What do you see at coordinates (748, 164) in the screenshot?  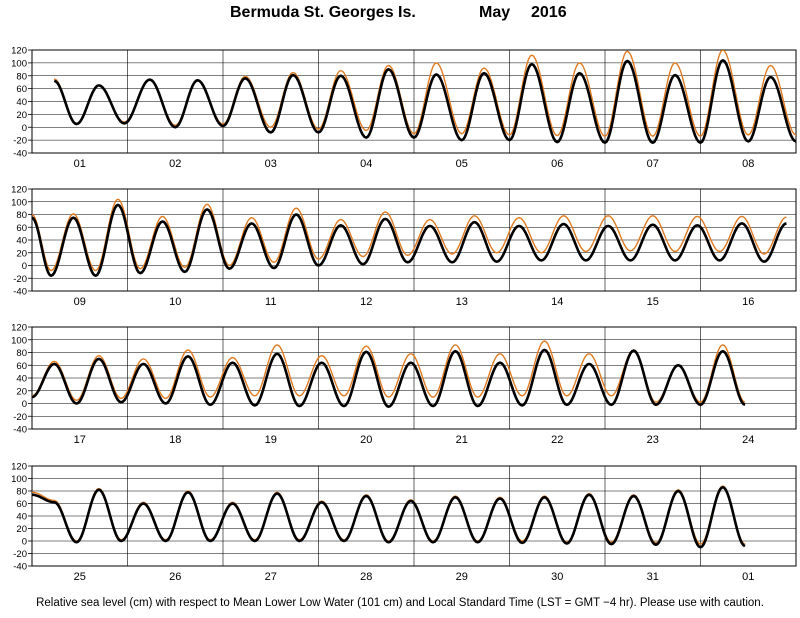 I see `x-tick-label: 08` at bounding box center [748, 164].